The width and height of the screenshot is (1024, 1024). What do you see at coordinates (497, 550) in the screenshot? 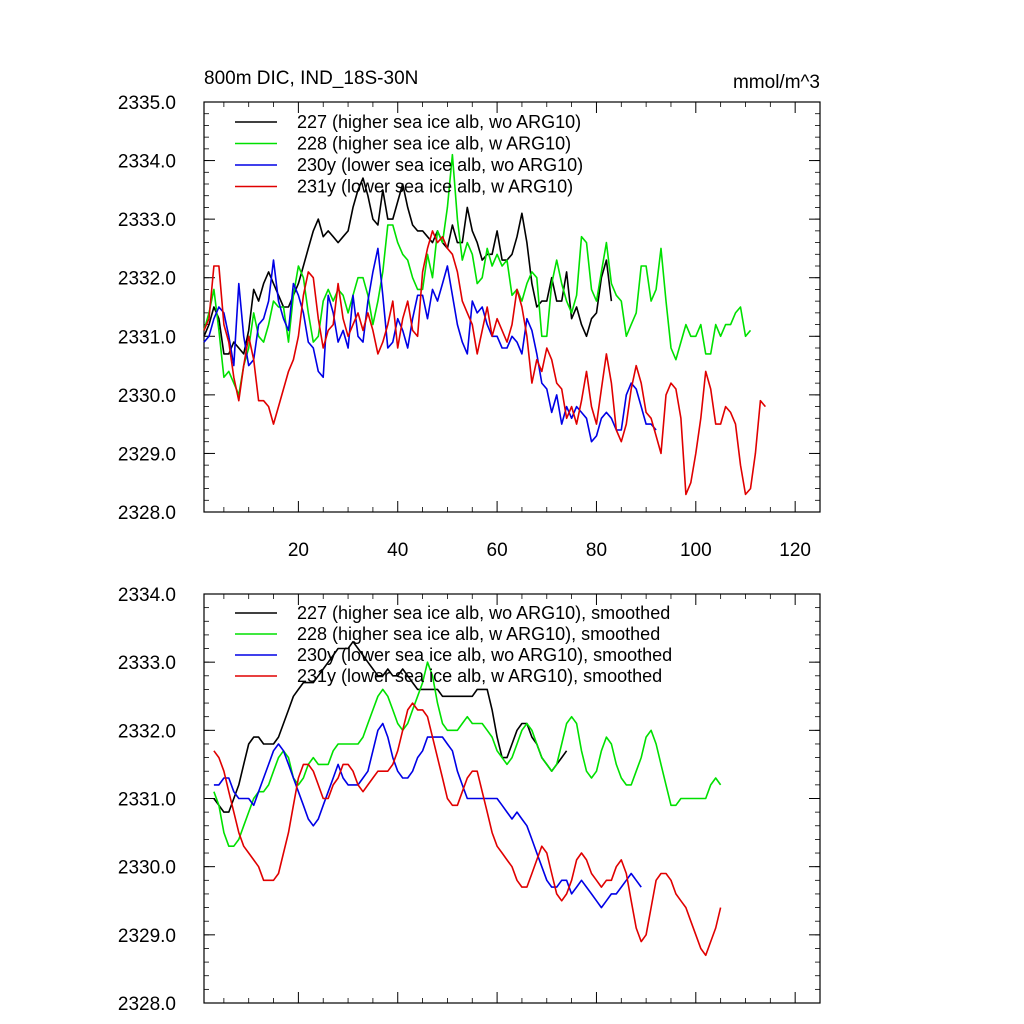
I see `x-tick-label: 60` at bounding box center [497, 550].